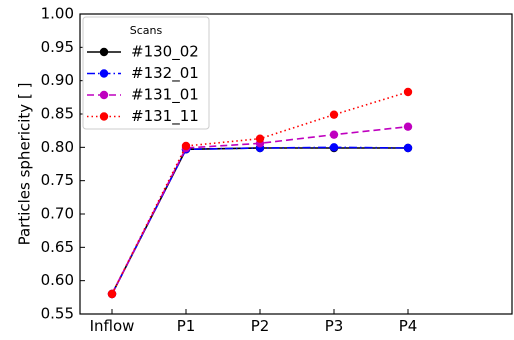 The width and height of the screenshot is (514, 340). I want to click on legend-label: #131_11, so click(165, 116).